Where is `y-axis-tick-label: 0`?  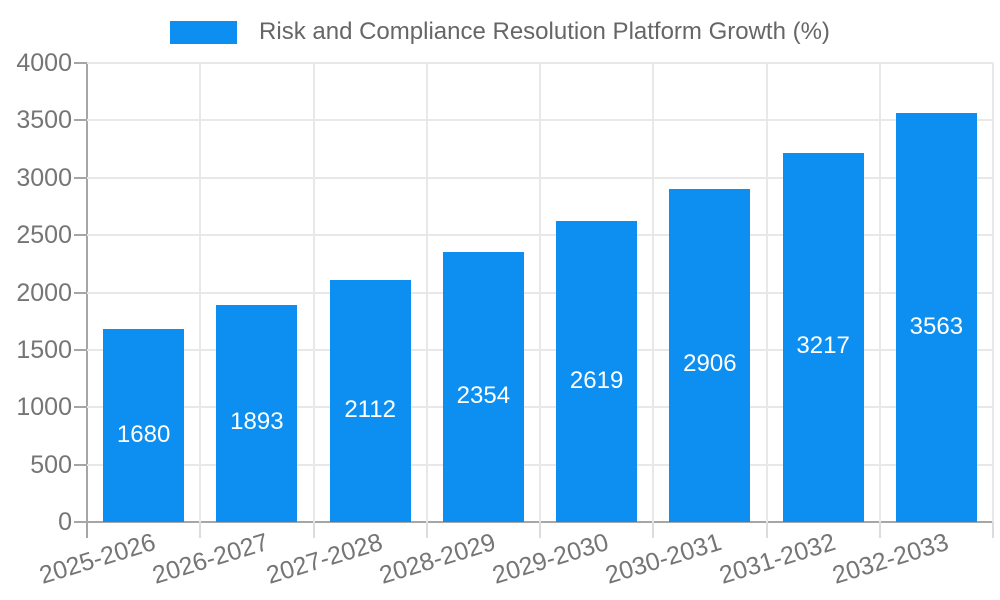
y-axis-tick-label: 0 is located at coordinates (65, 522).